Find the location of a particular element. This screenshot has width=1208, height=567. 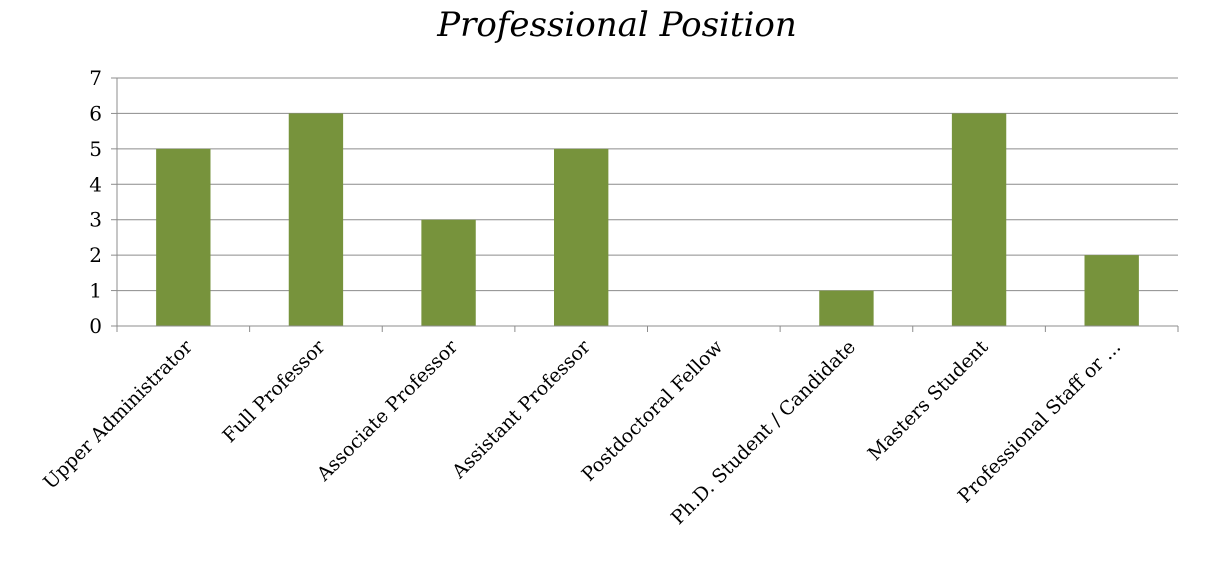

chart-title: Professional Position is located at coordinates (616, 25).